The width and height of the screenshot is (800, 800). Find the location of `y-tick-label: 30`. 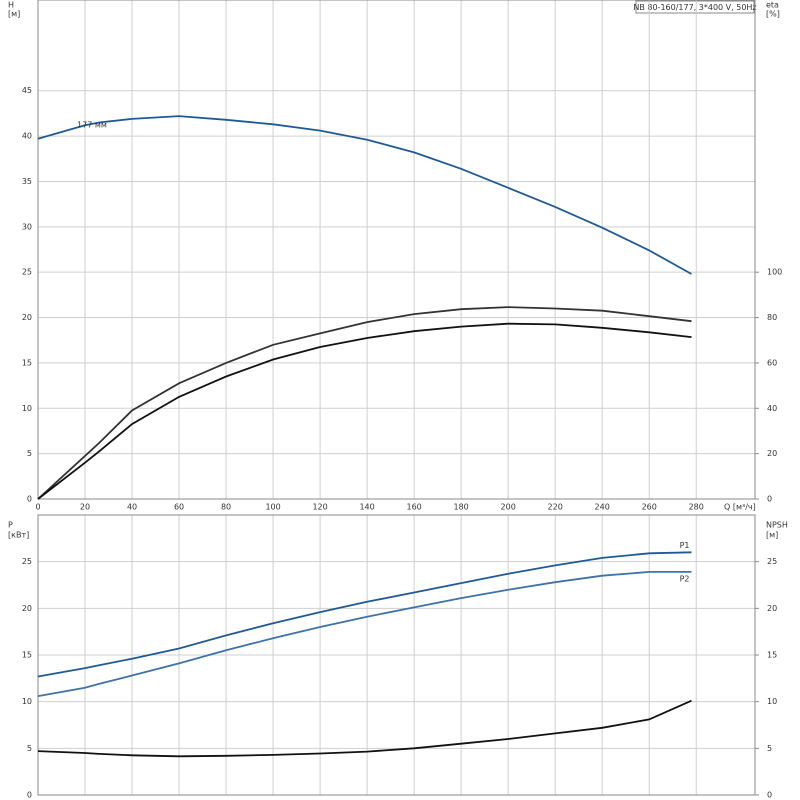

y-tick-label: 30 is located at coordinates (27, 226).